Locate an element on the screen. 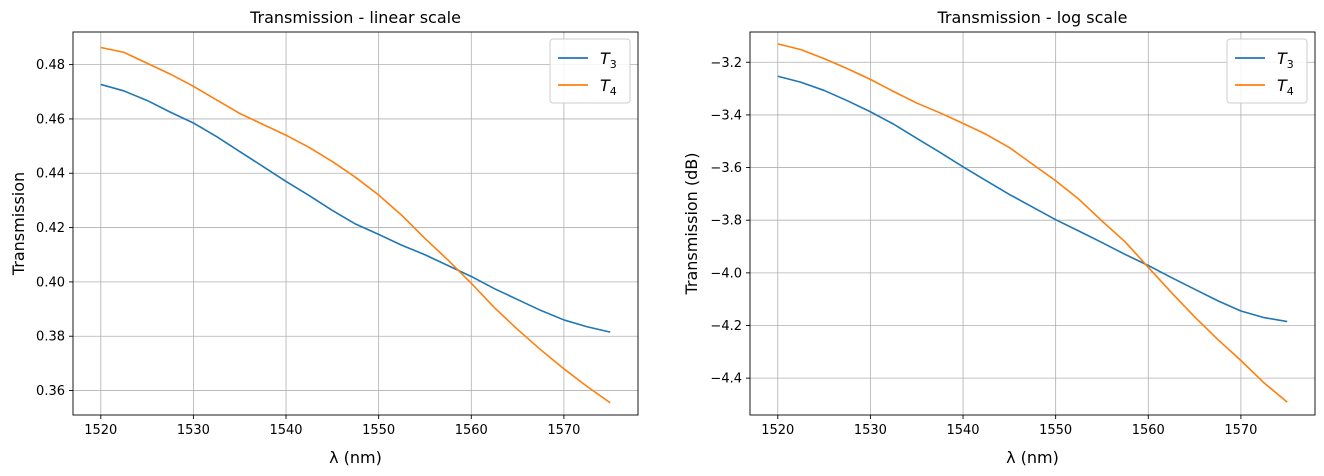  chart-title: Transmission - linear scale is located at coordinates (355, 17).